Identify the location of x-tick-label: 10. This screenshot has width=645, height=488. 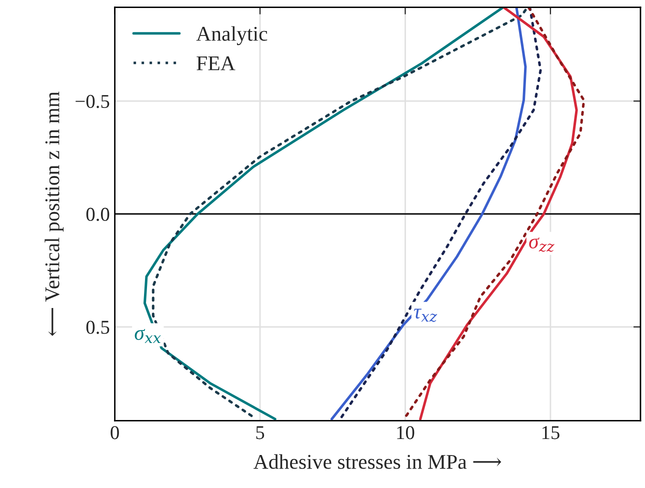
(405, 433).